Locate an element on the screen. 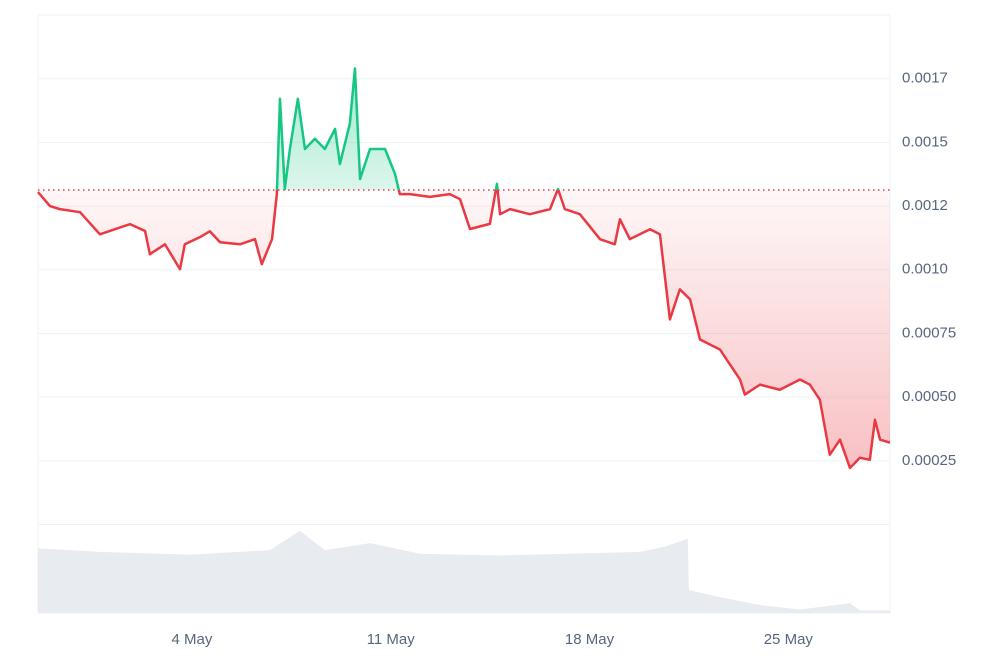 The width and height of the screenshot is (1000, 672). volume-area is located at coordinates (464, 571).